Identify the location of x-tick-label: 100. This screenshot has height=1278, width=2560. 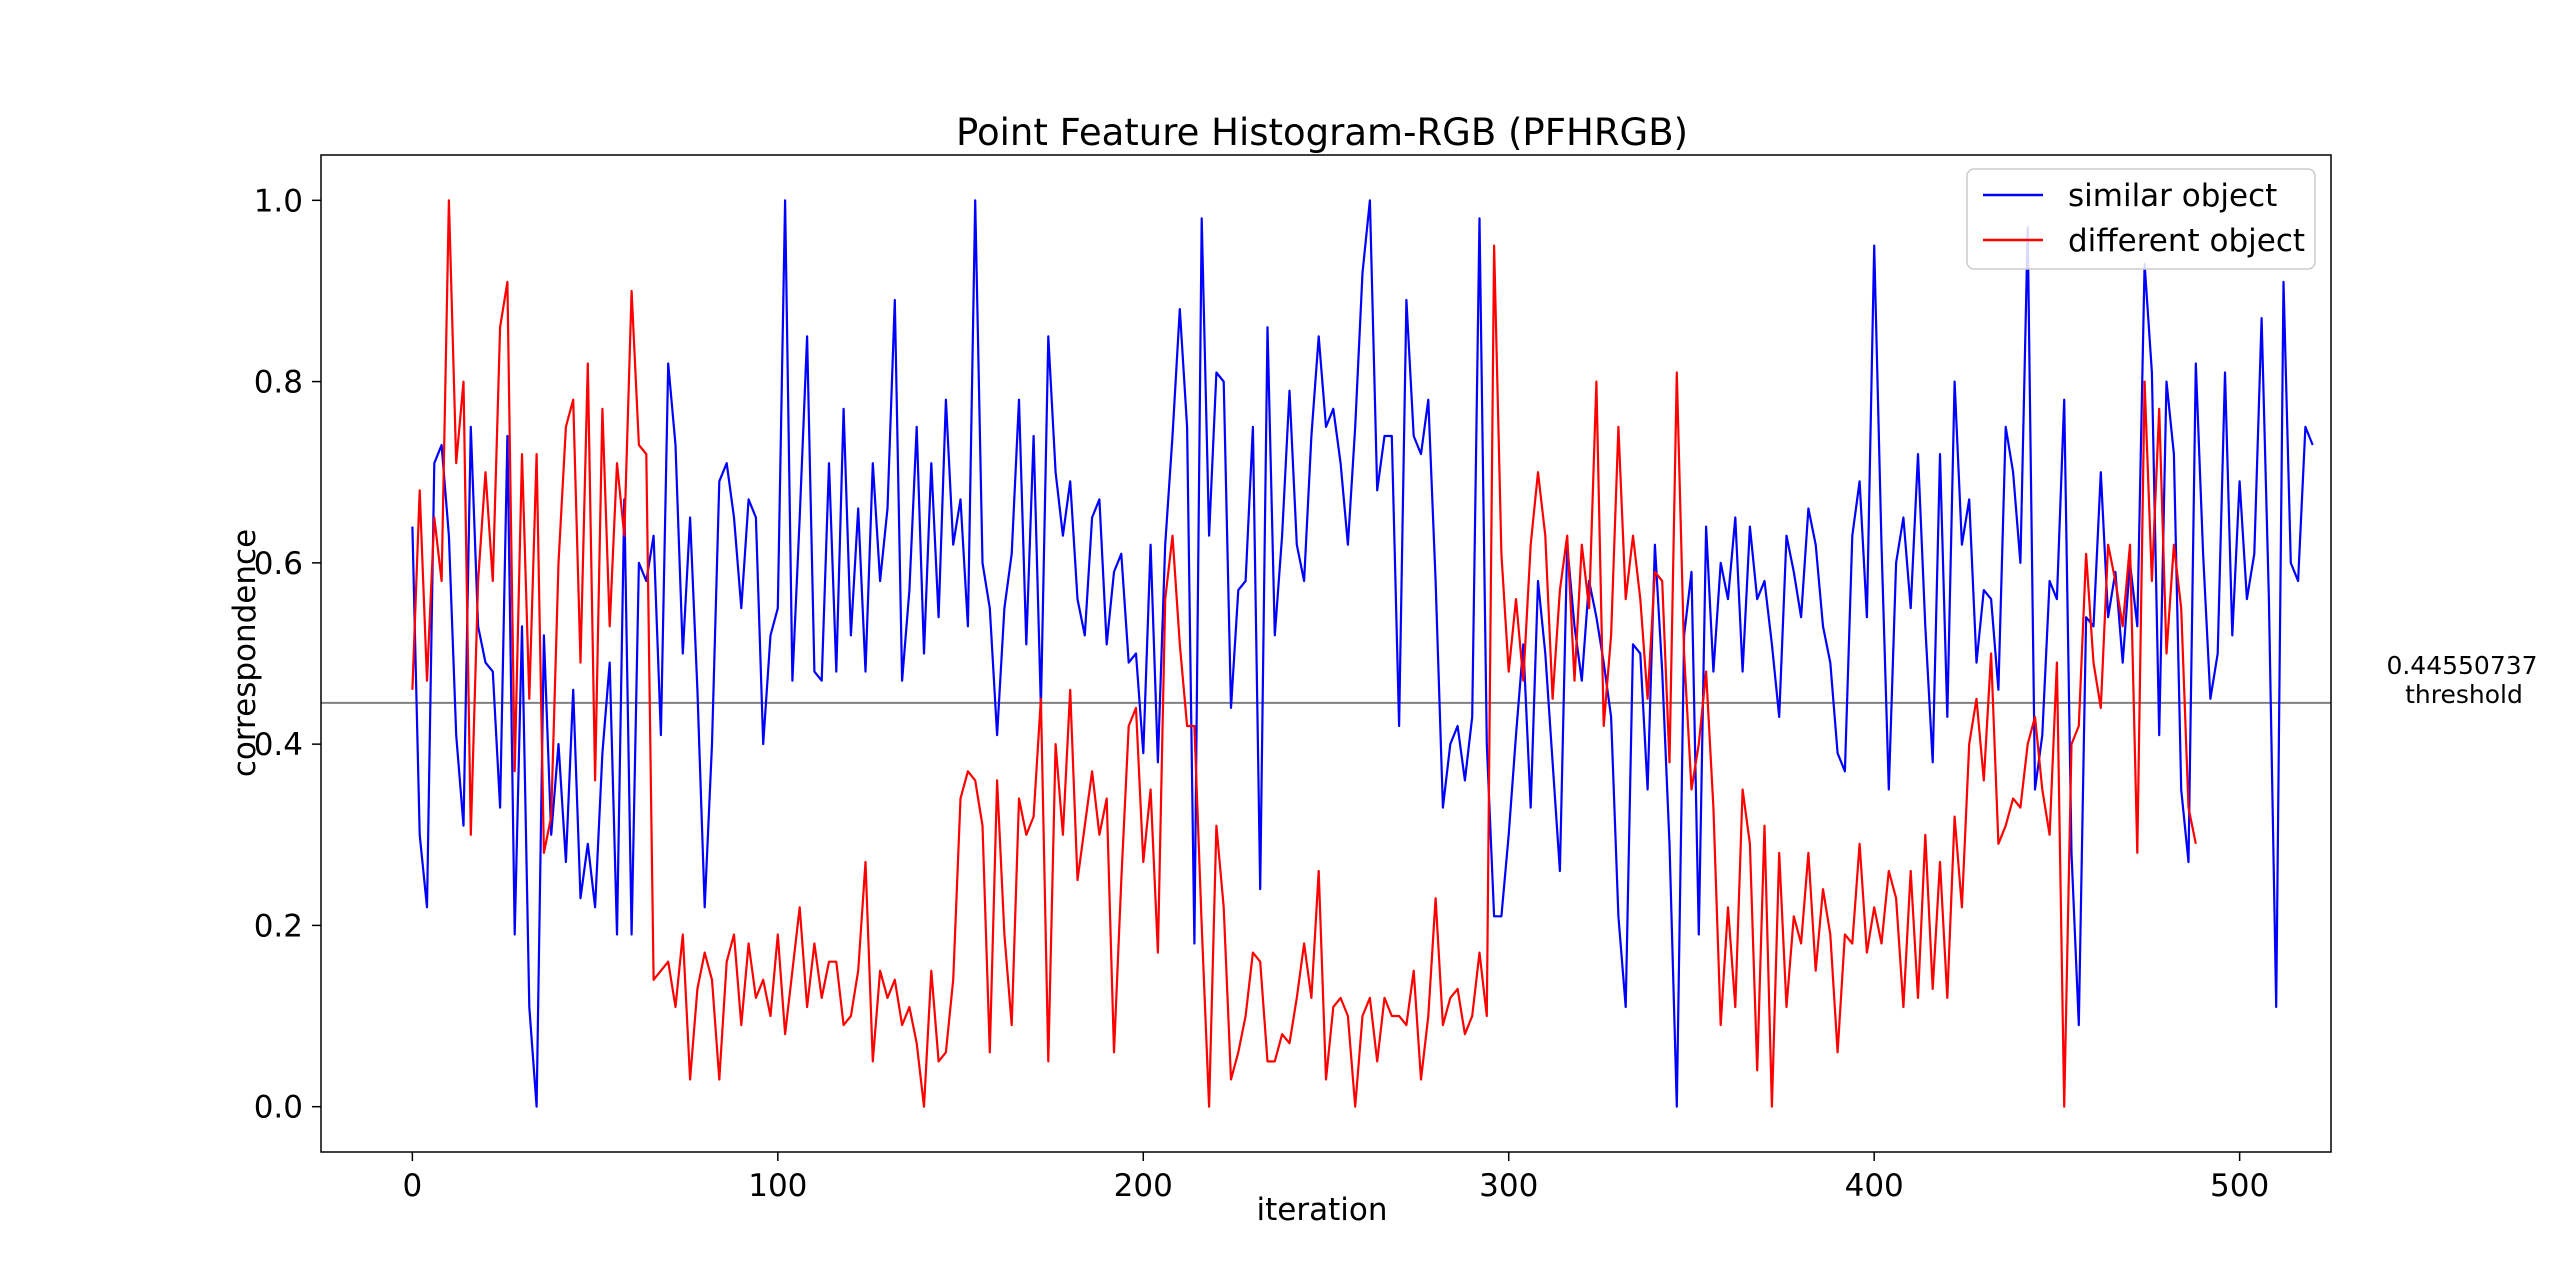
(777, 1186).